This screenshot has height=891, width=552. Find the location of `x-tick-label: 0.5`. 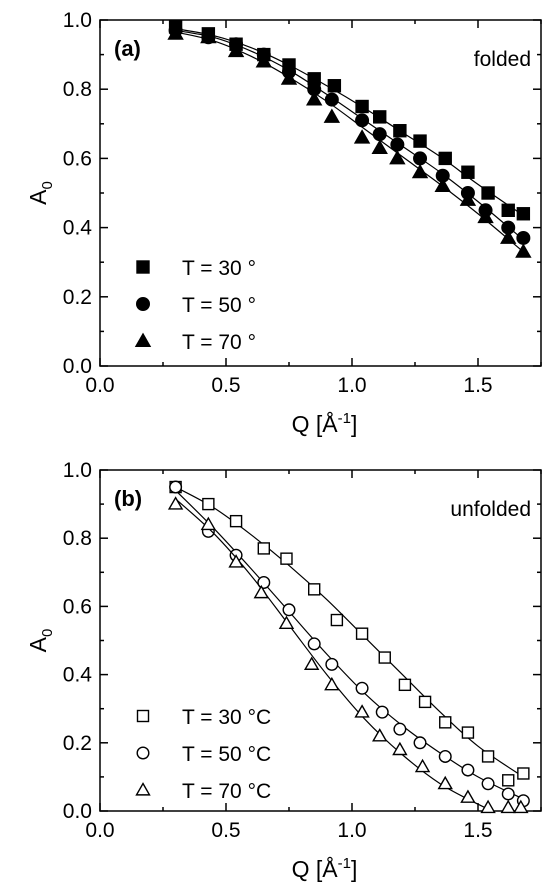

x-tick-label: 0.5 is located at coordinates (225, 830).